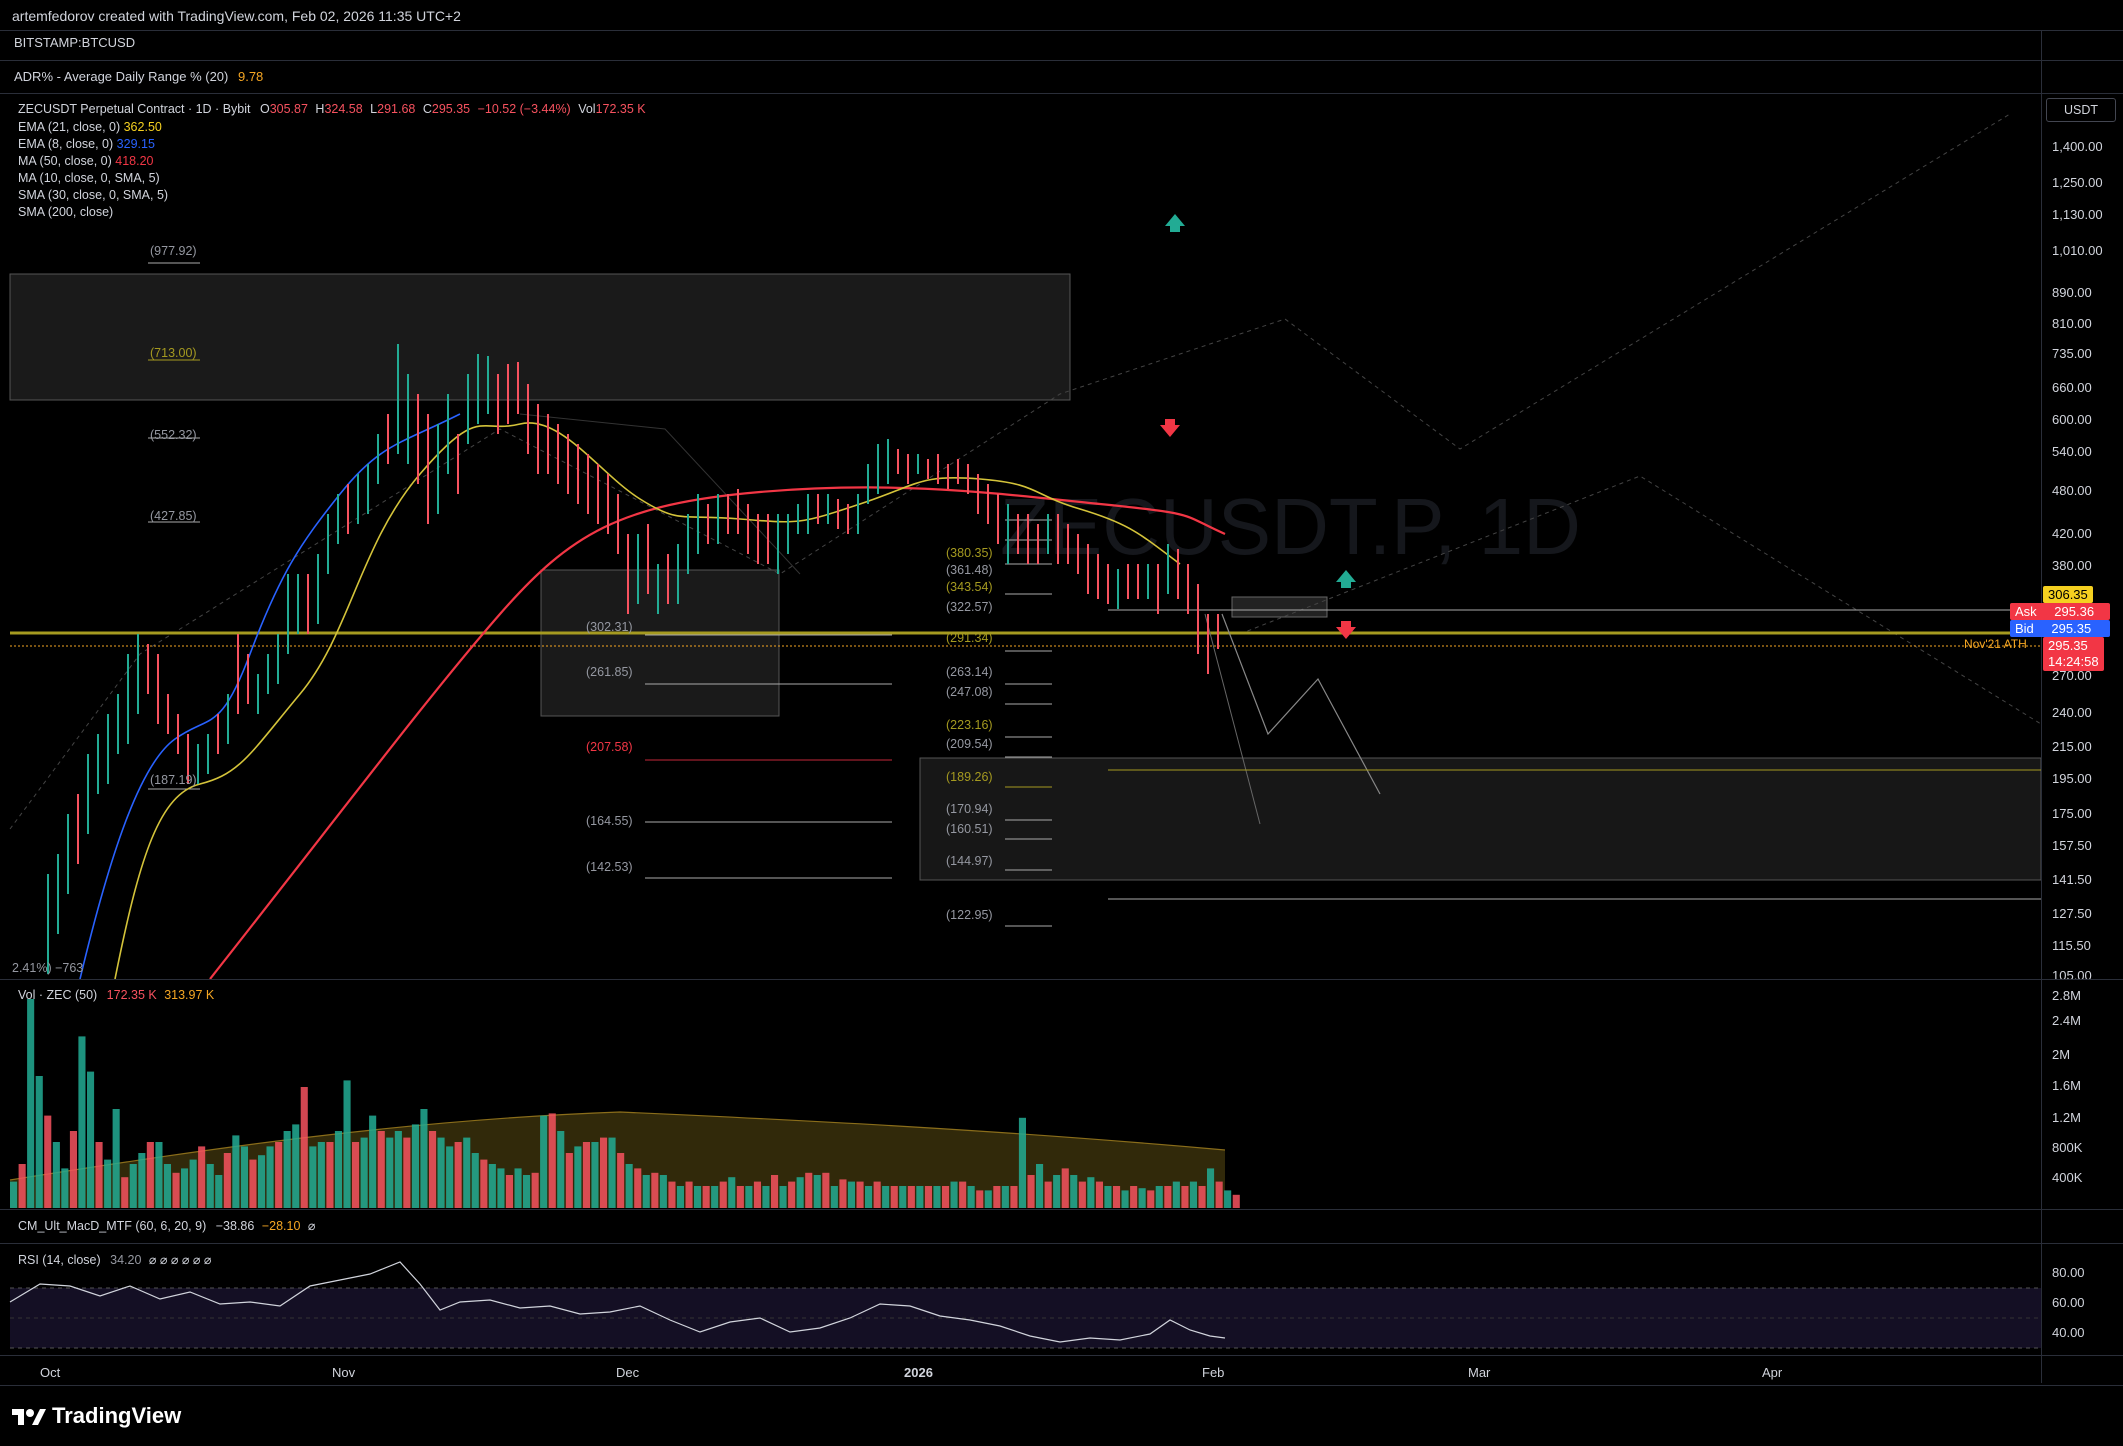  I want to click on volume-legend: Vol · ZEC (50) 172.35 K 313.97 K, so click(116, 995).